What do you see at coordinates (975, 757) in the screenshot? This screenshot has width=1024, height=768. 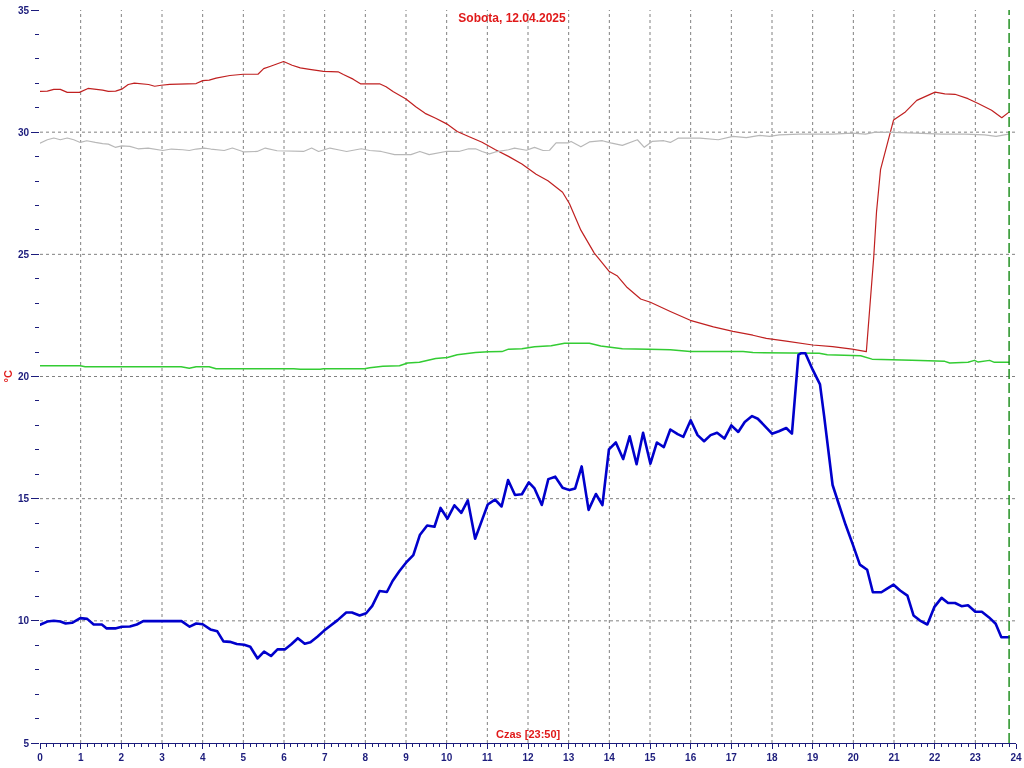 I see `x-tick-label: 23` at bounding box center [975, 757].